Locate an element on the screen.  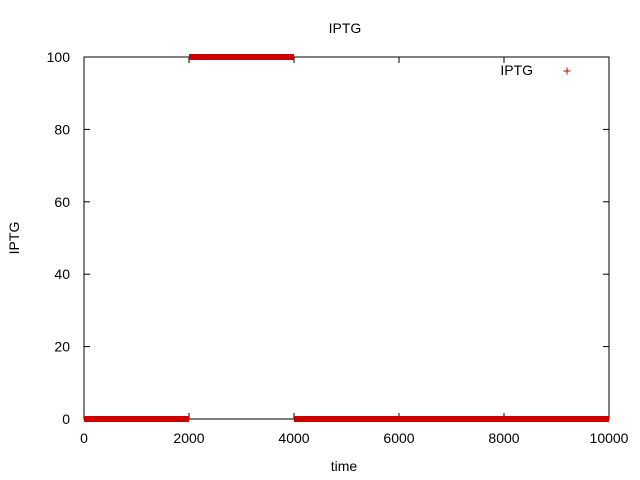
chart-title: IPTG is located at coordinates (345, 28).